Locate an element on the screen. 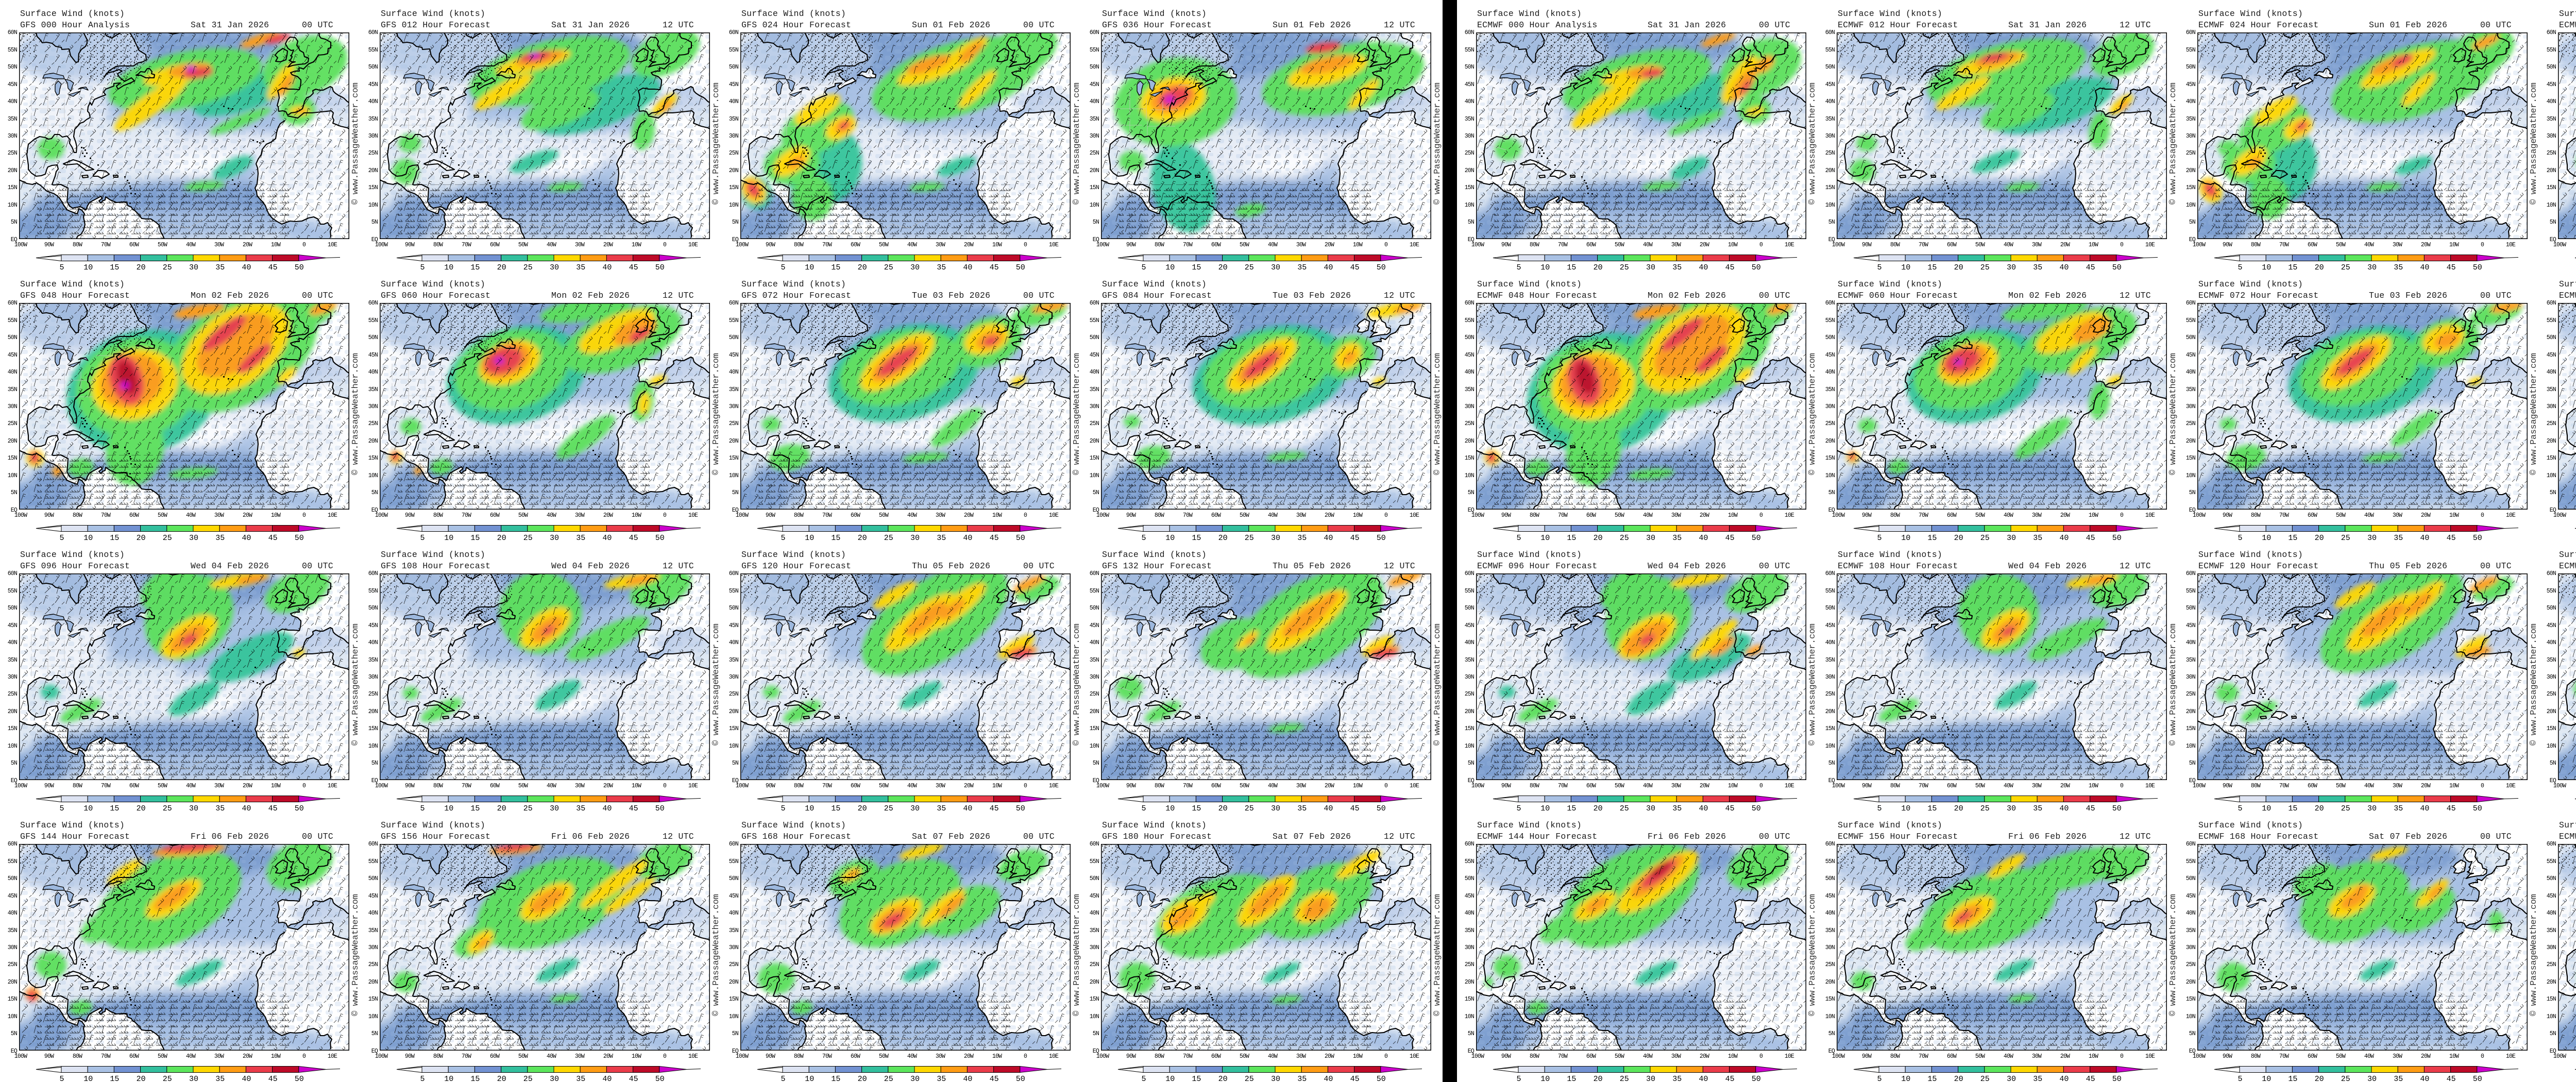  svg-text: GFS 084 Hour Forecast is located at coordinates (1157, 296).